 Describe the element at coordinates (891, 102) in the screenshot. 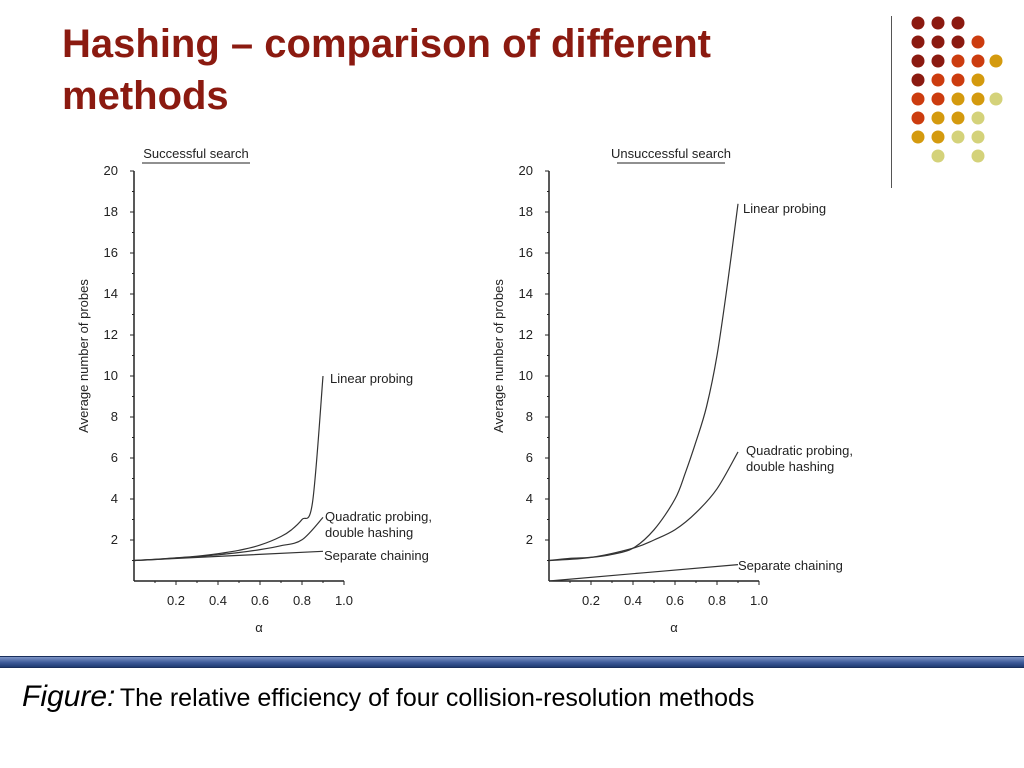

I see `vertical-divider` at that location.